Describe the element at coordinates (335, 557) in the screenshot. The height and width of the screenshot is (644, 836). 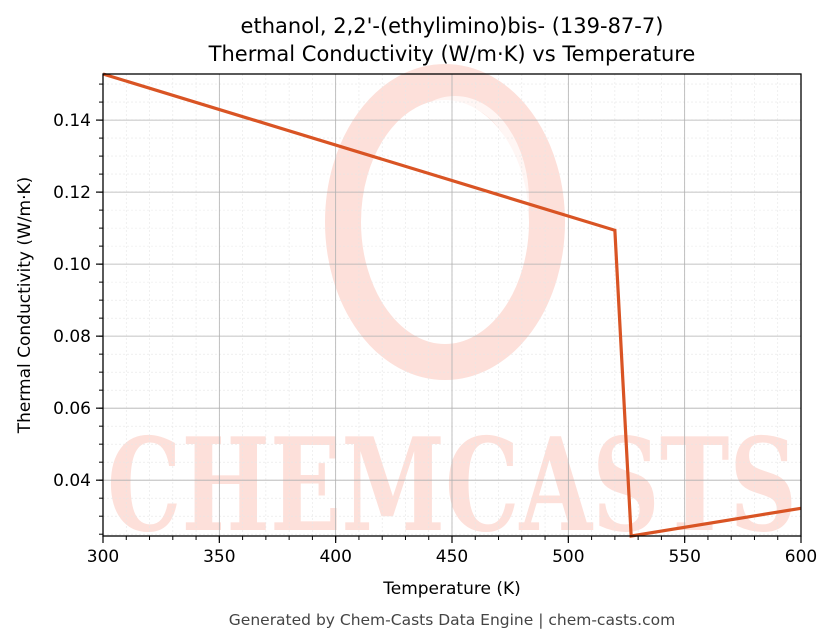
I see `x-tick-label: 400` at that location.